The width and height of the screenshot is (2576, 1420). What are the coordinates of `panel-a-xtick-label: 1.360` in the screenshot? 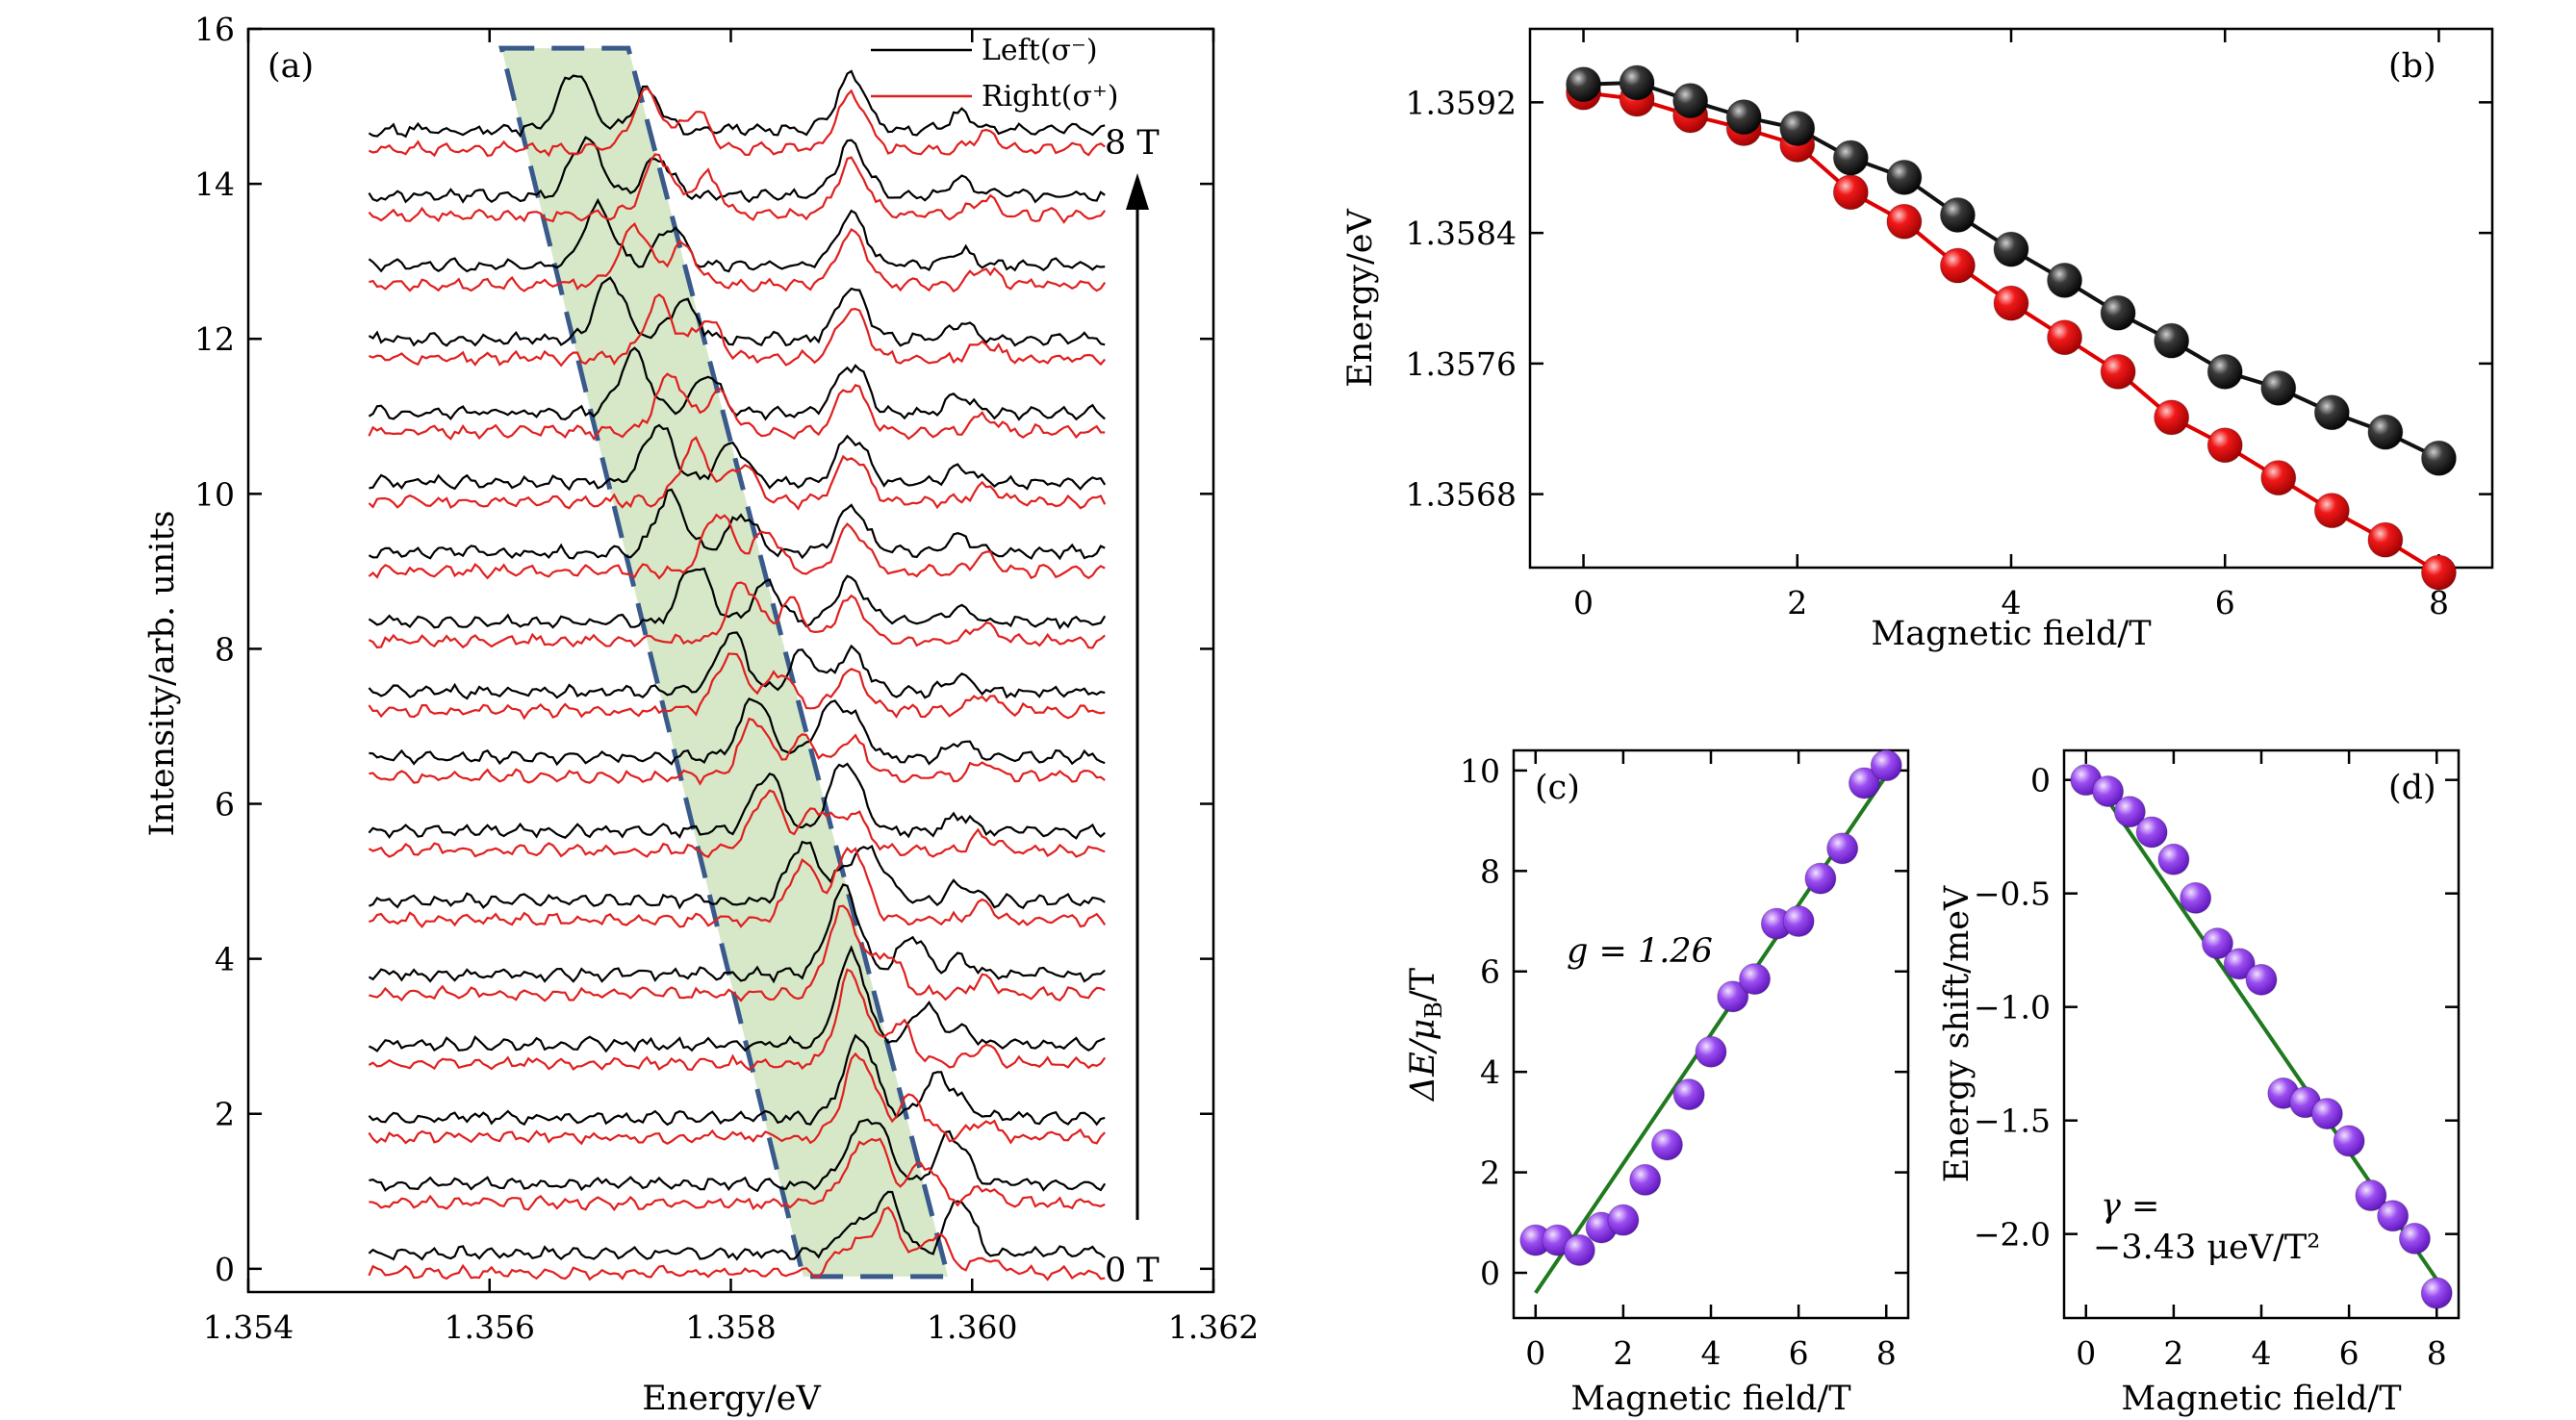 It's located at (972, 1327).